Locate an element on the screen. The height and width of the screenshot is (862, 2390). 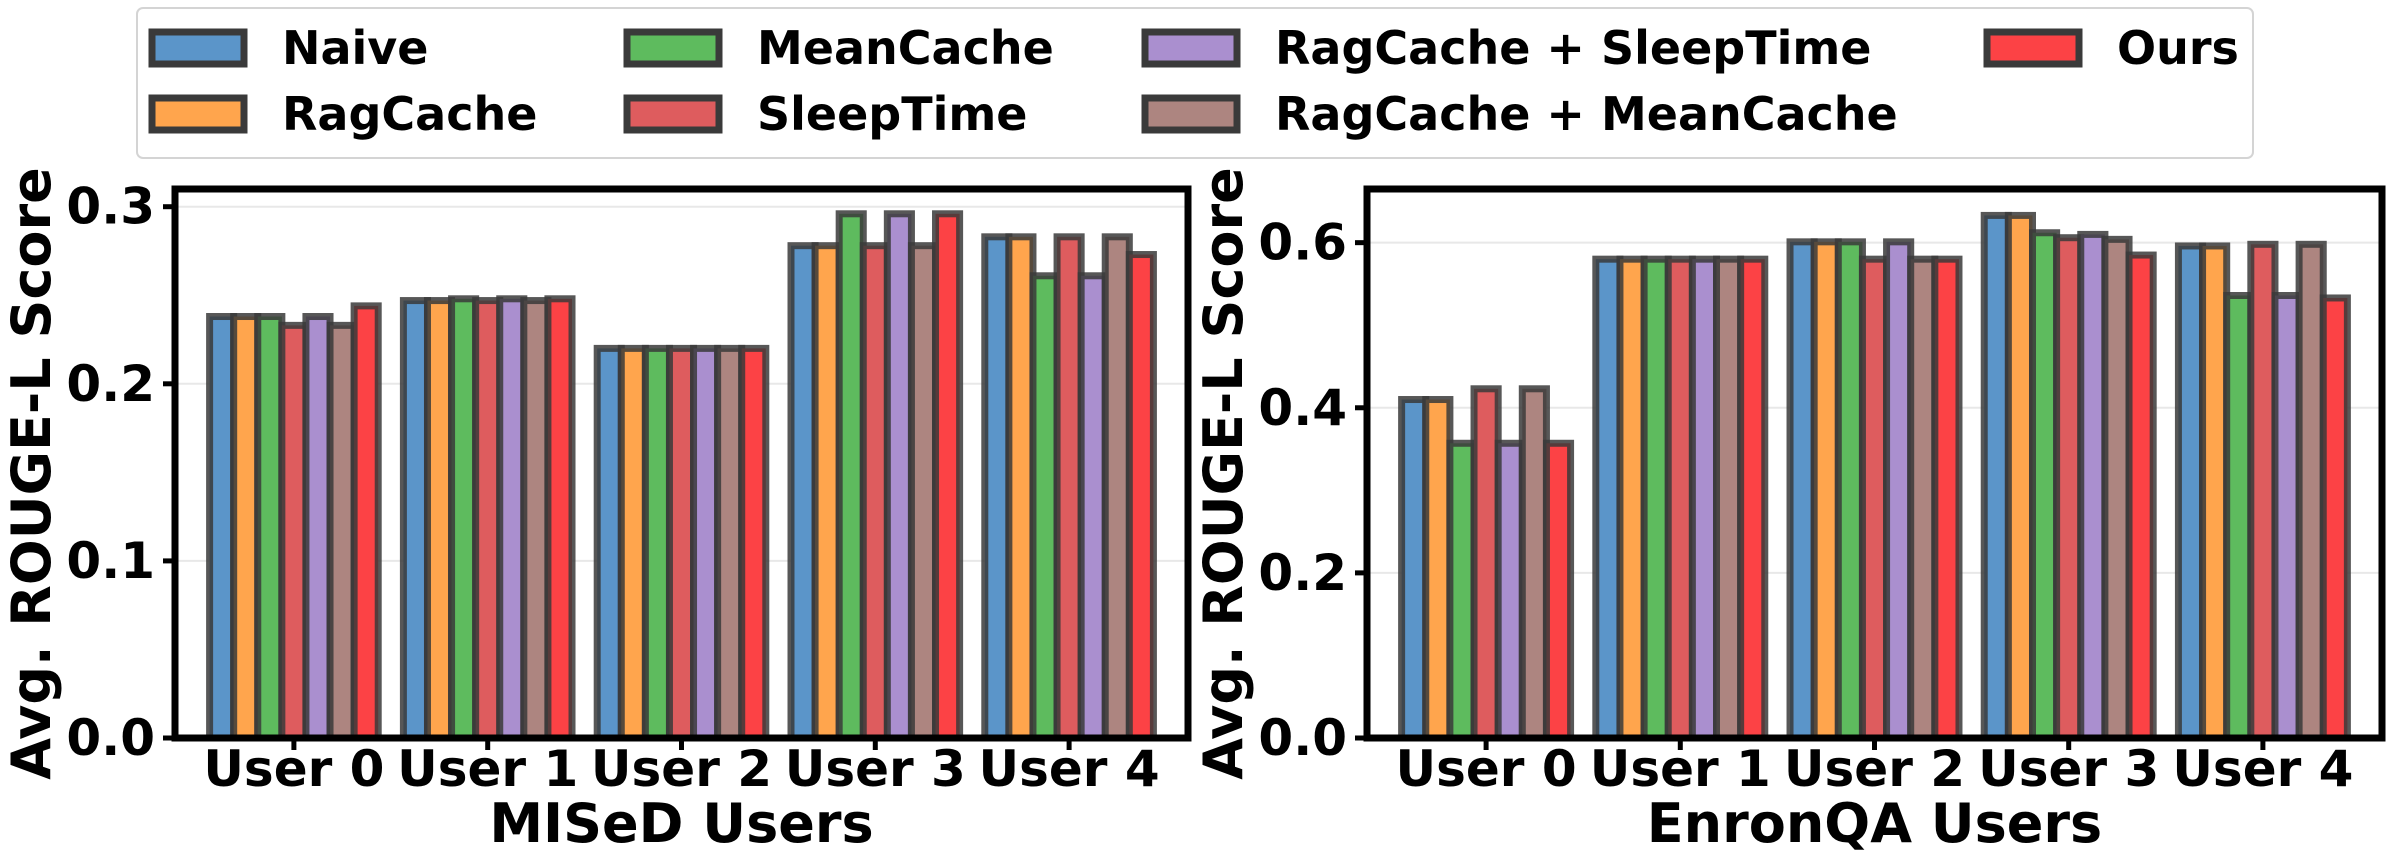
x-tick-label: User 3 is located at coordinates (875, 769).